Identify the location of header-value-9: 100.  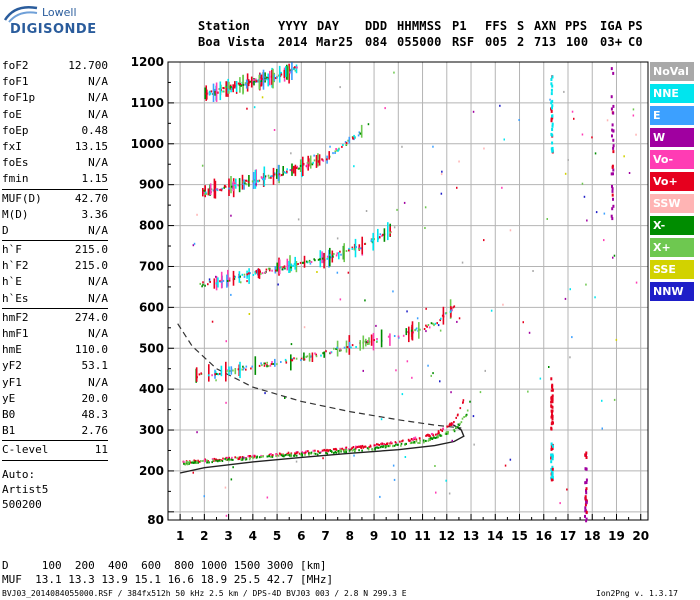
(577, 42).